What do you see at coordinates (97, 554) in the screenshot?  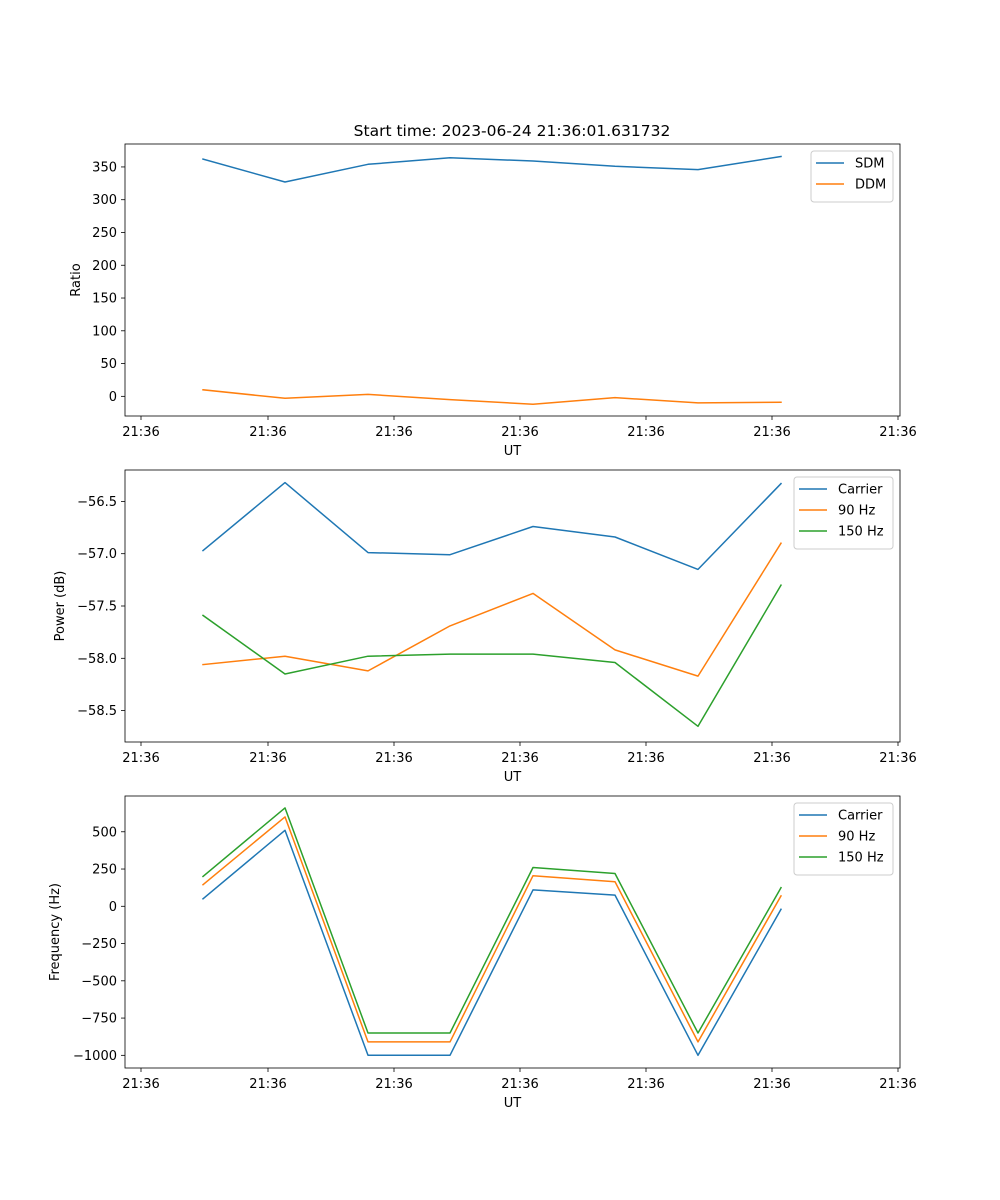 I see `y-tick-label: −57.0` at bounding box center [97, 554].